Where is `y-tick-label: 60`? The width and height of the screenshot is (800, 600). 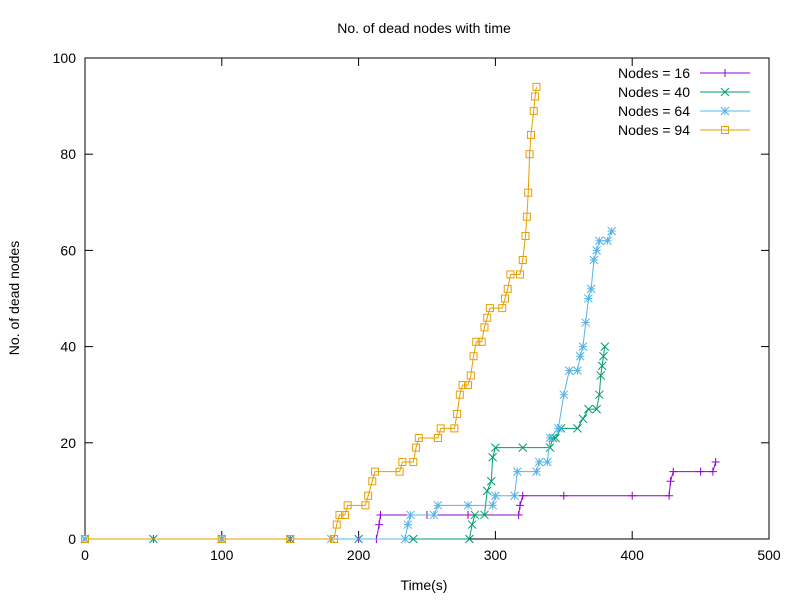 y-tick-label: 60 is located at coordinates (68, 250).